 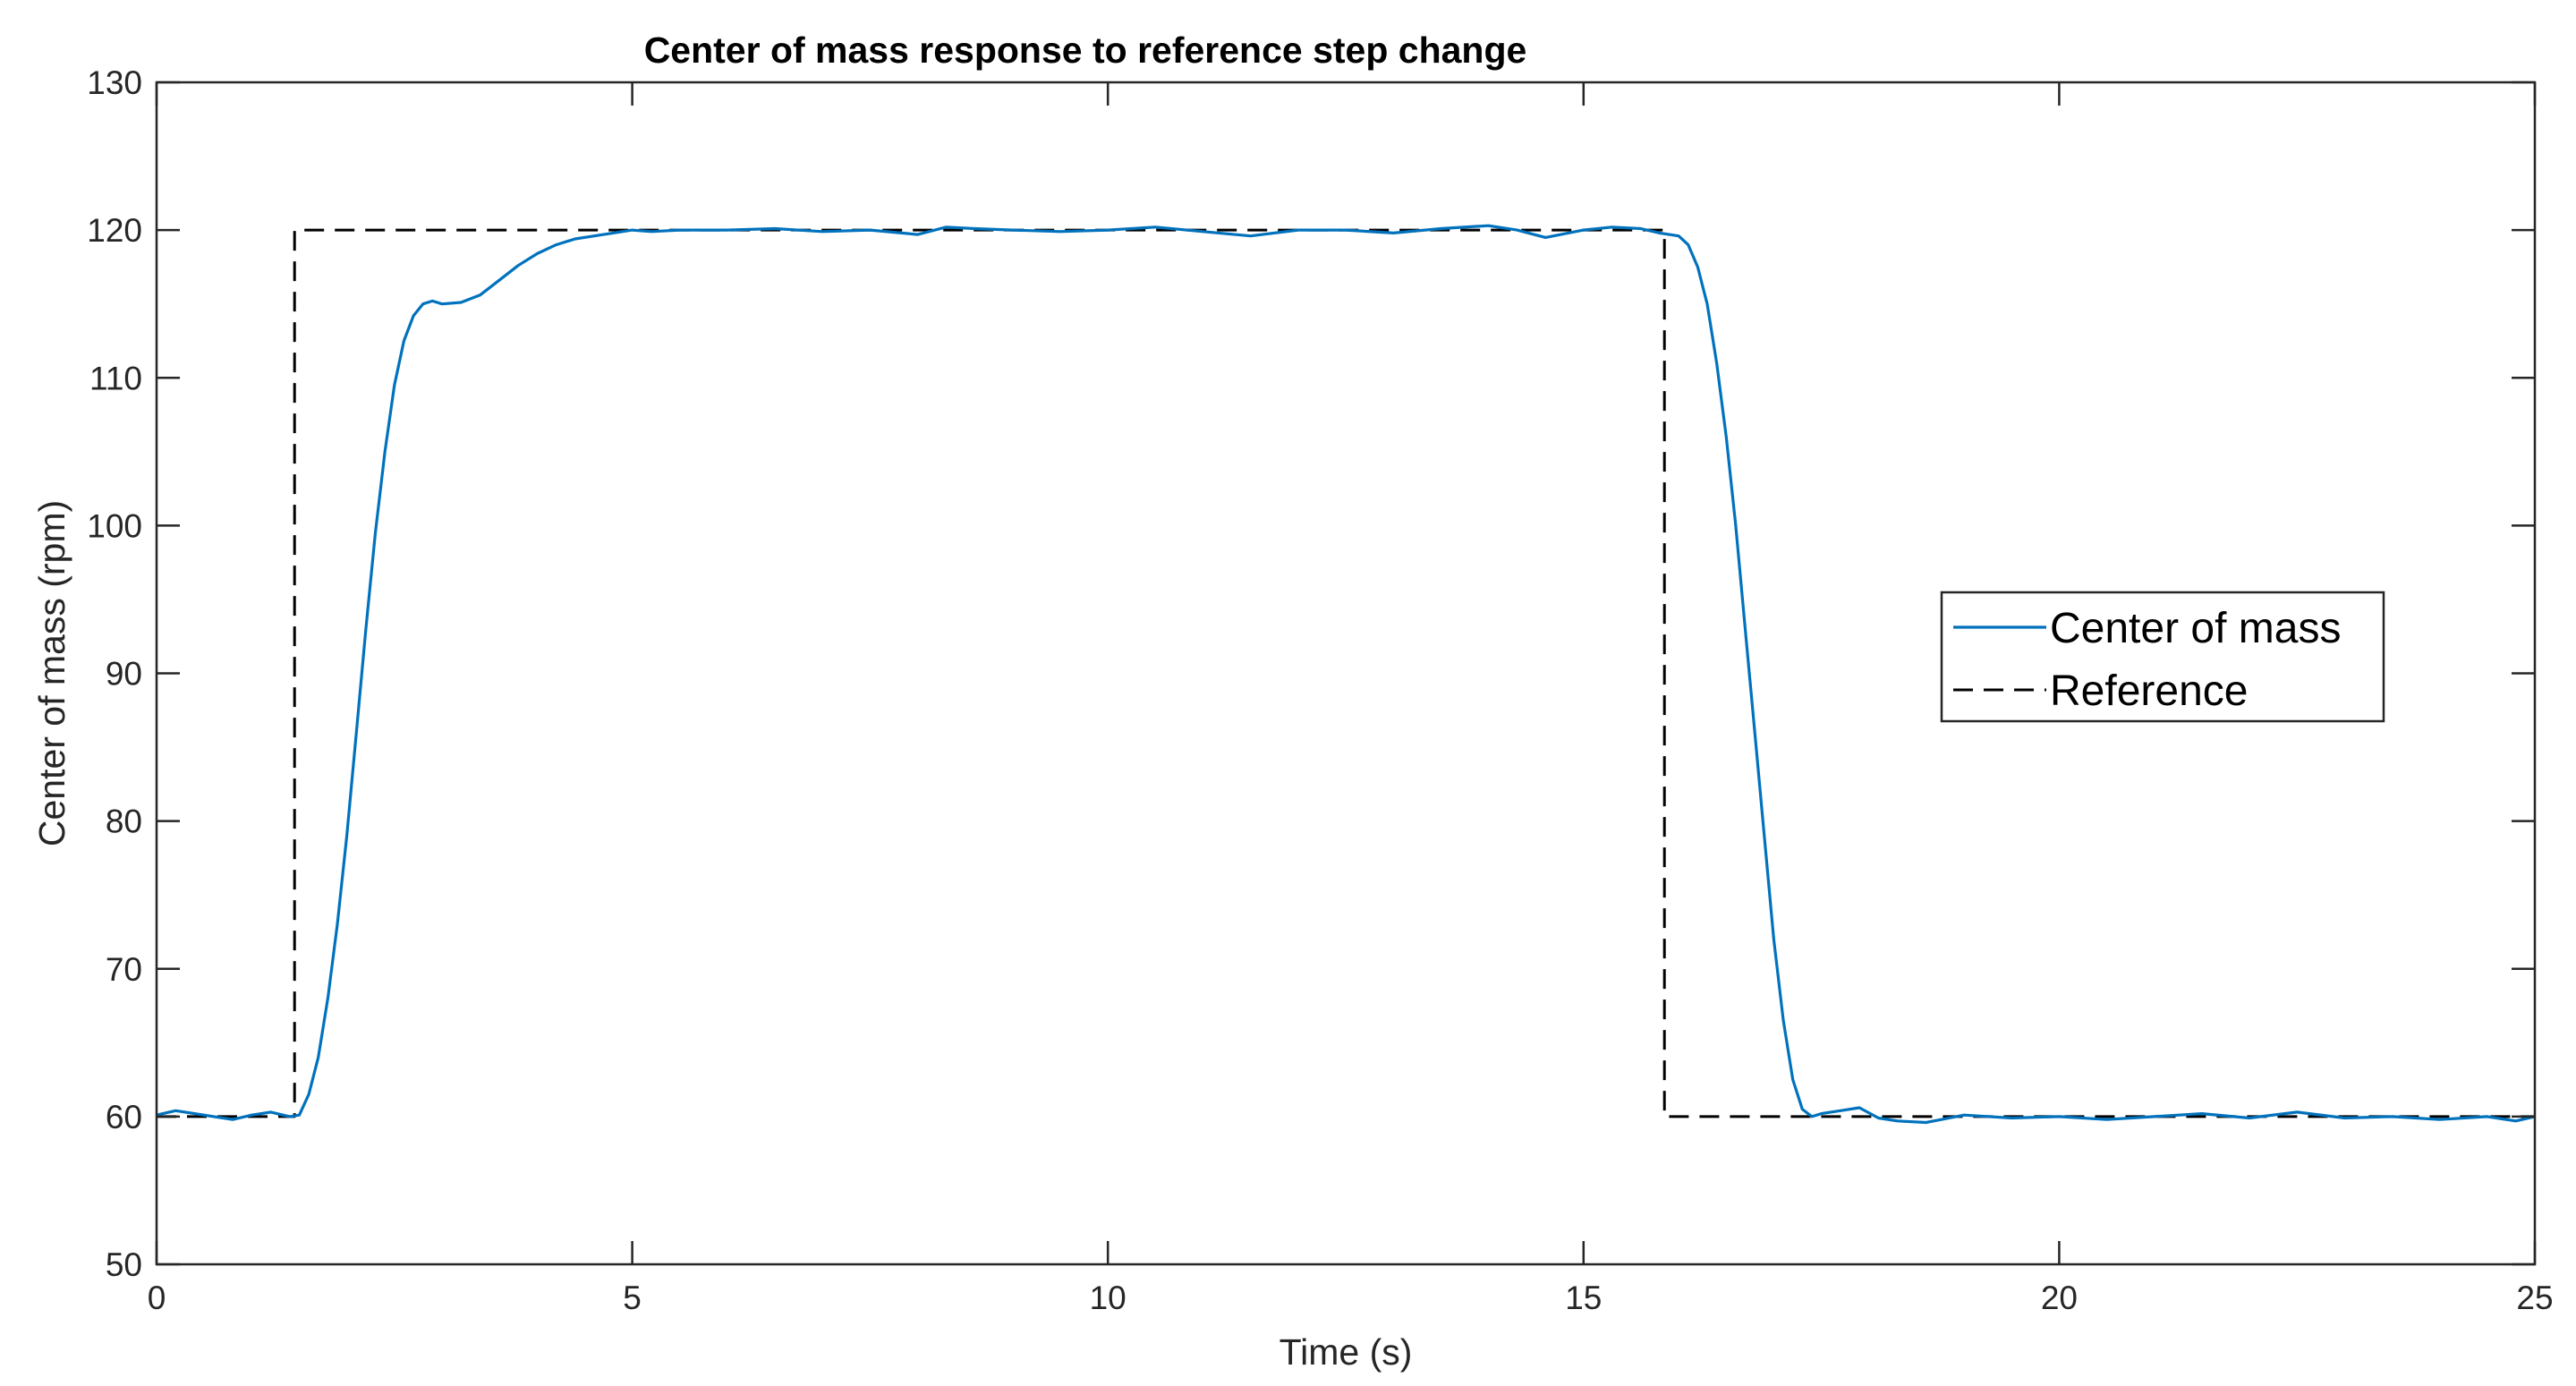 What do you see at coordinates (2059, 1298) in the screenshot?
I see `x-tick-label: 20` at bounding box center [2059, 1298].